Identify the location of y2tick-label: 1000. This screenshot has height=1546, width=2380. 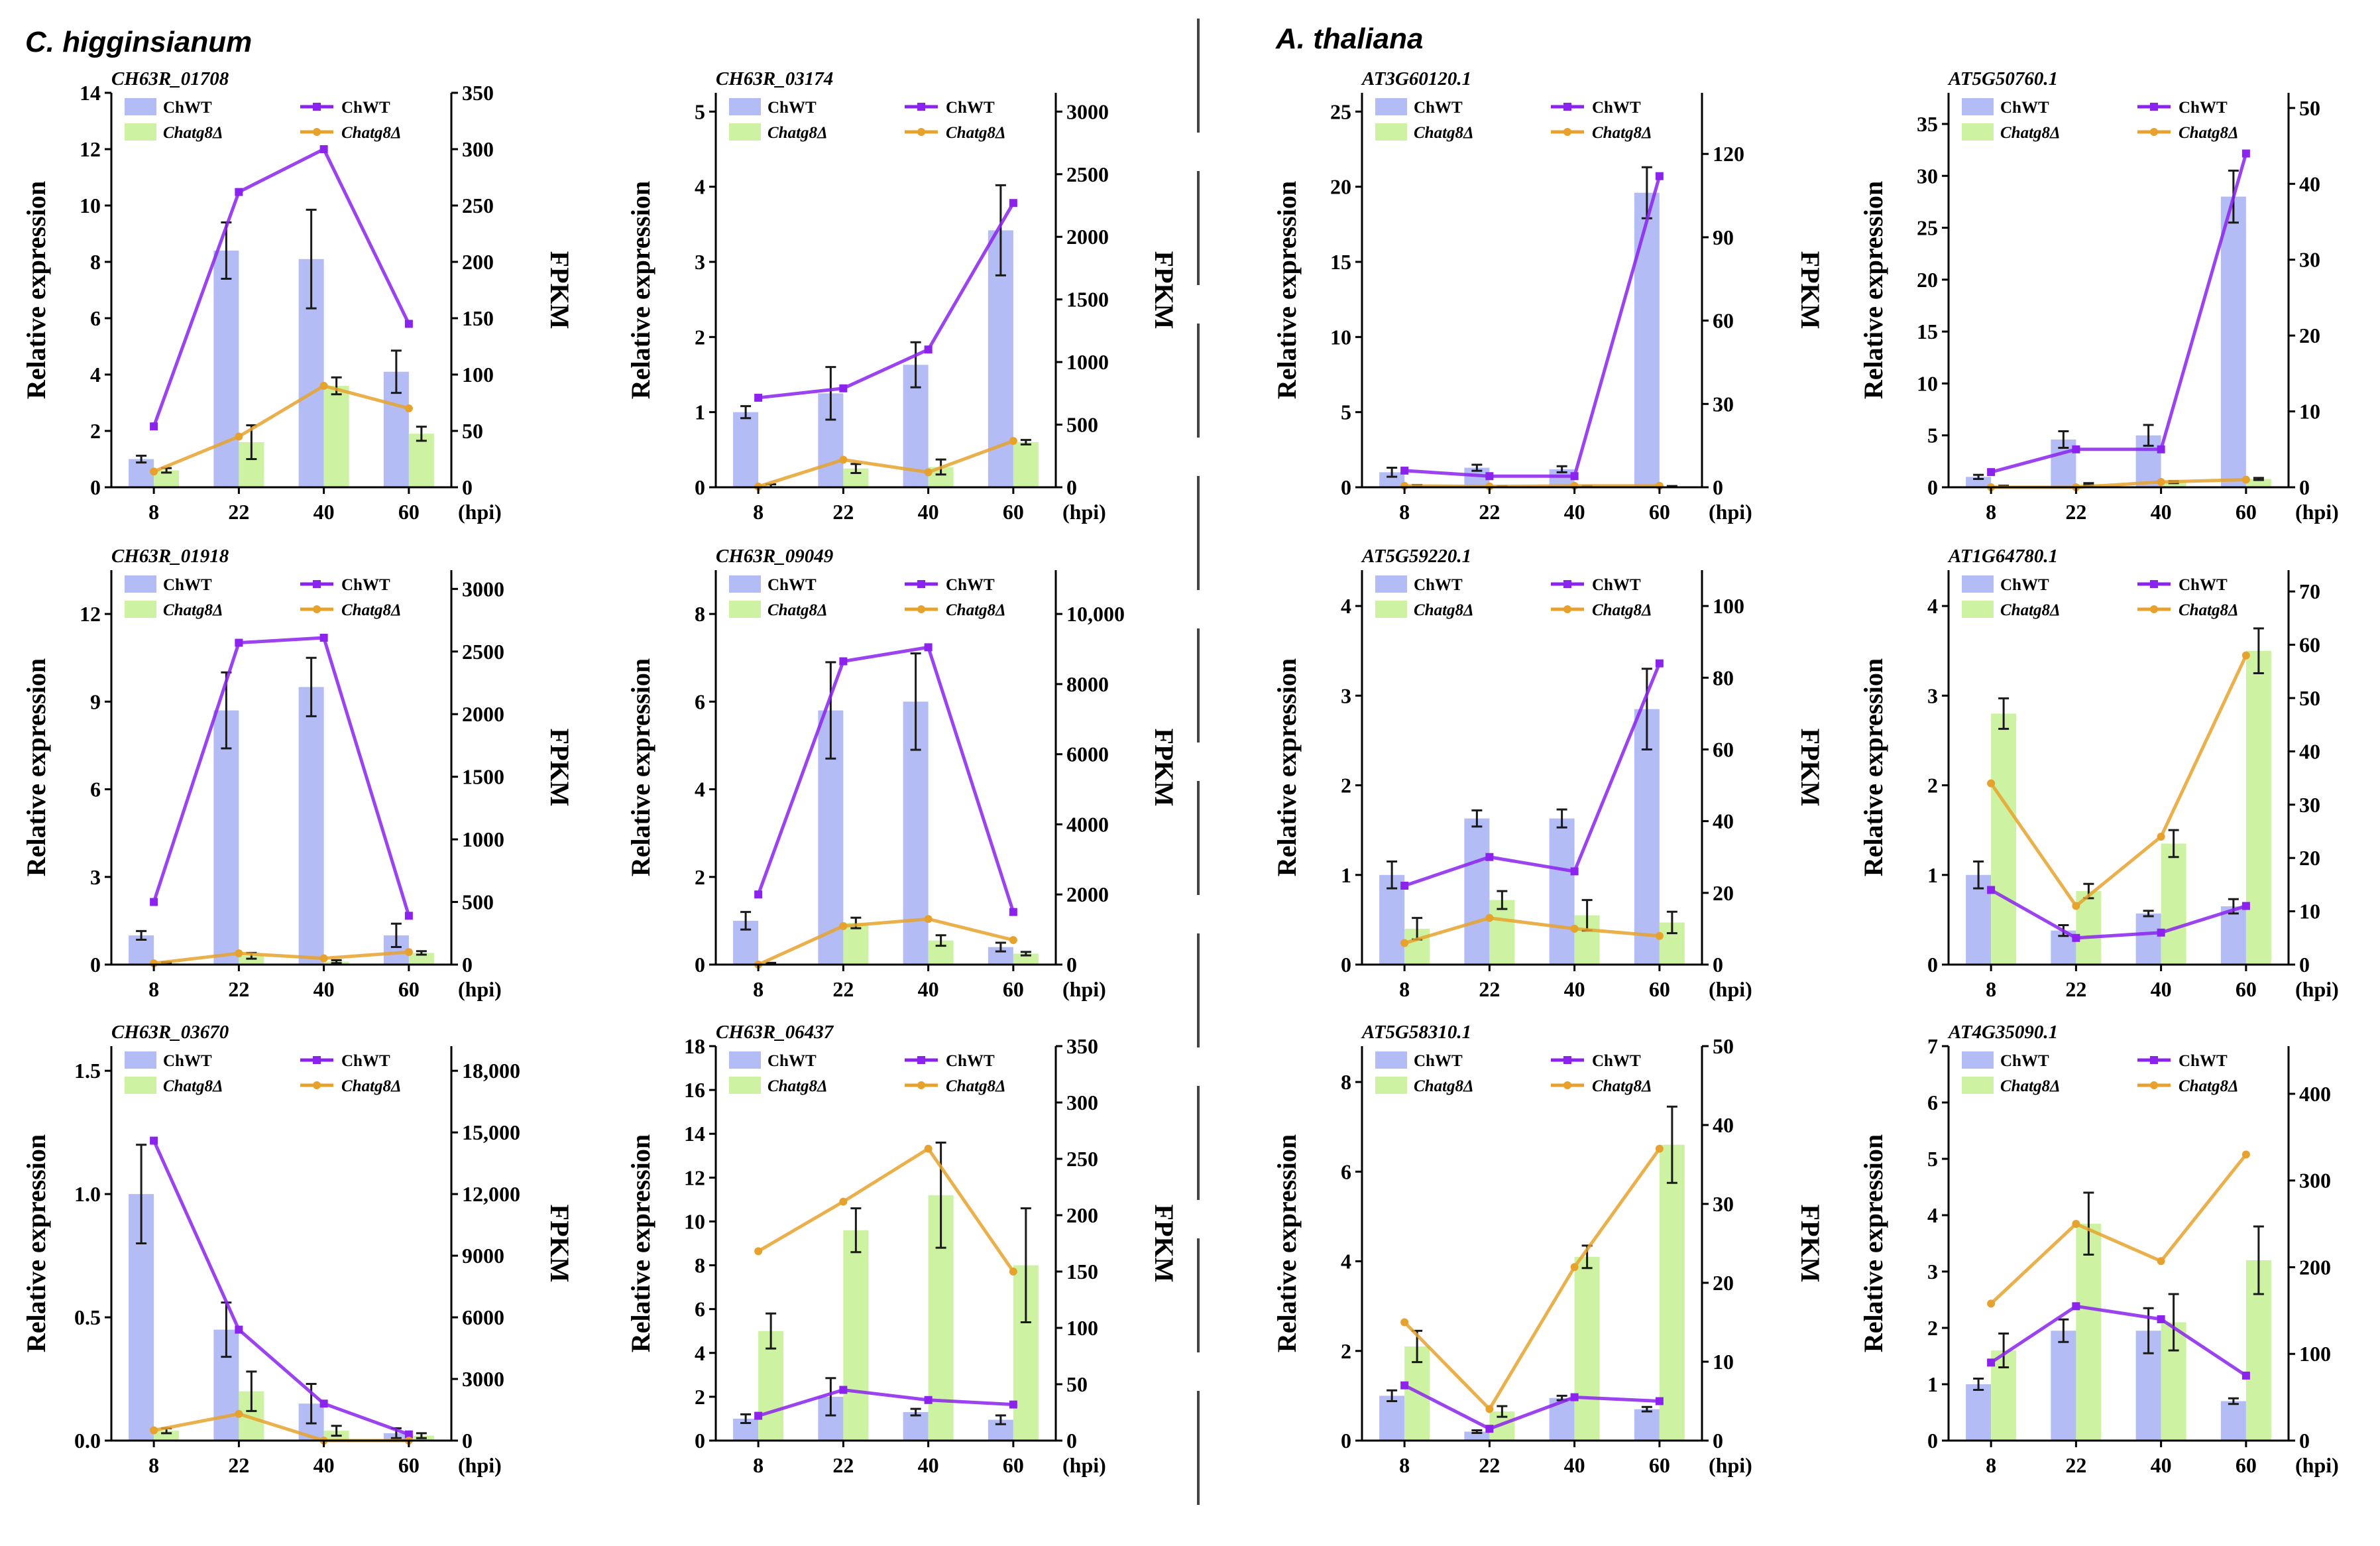
(483, 839).